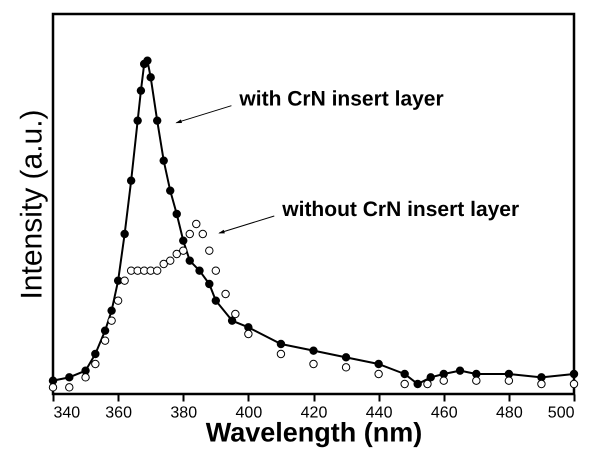  What do you see at coordinates (32, 204) in the screenshot?
I see `y-axis-title: Intensity (a.u.)` at bounding box center [32, 204].